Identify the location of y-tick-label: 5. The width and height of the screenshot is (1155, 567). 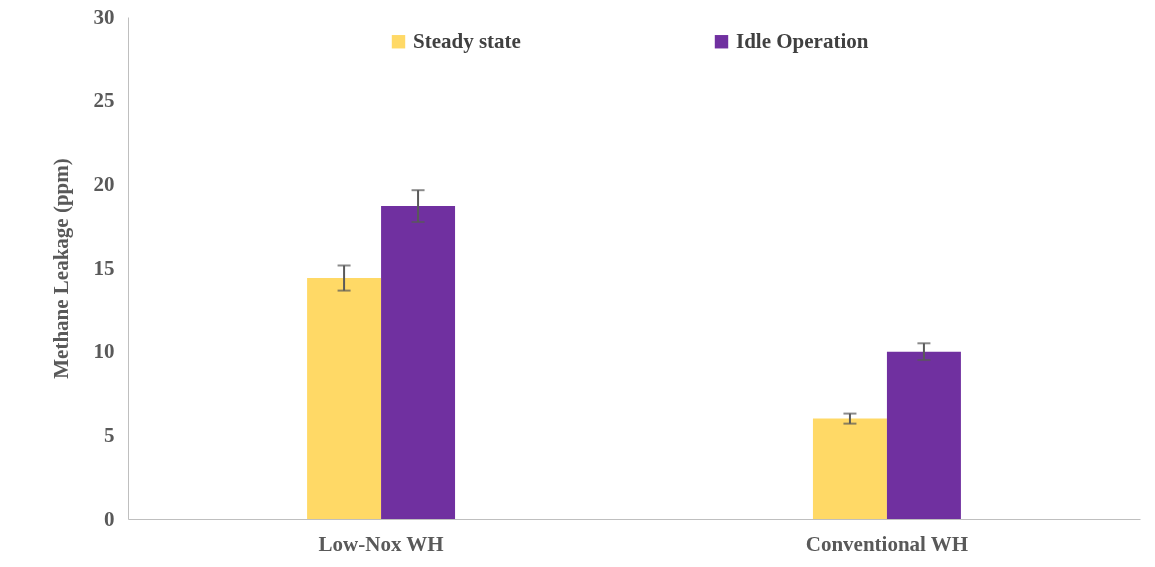
(109, 434).